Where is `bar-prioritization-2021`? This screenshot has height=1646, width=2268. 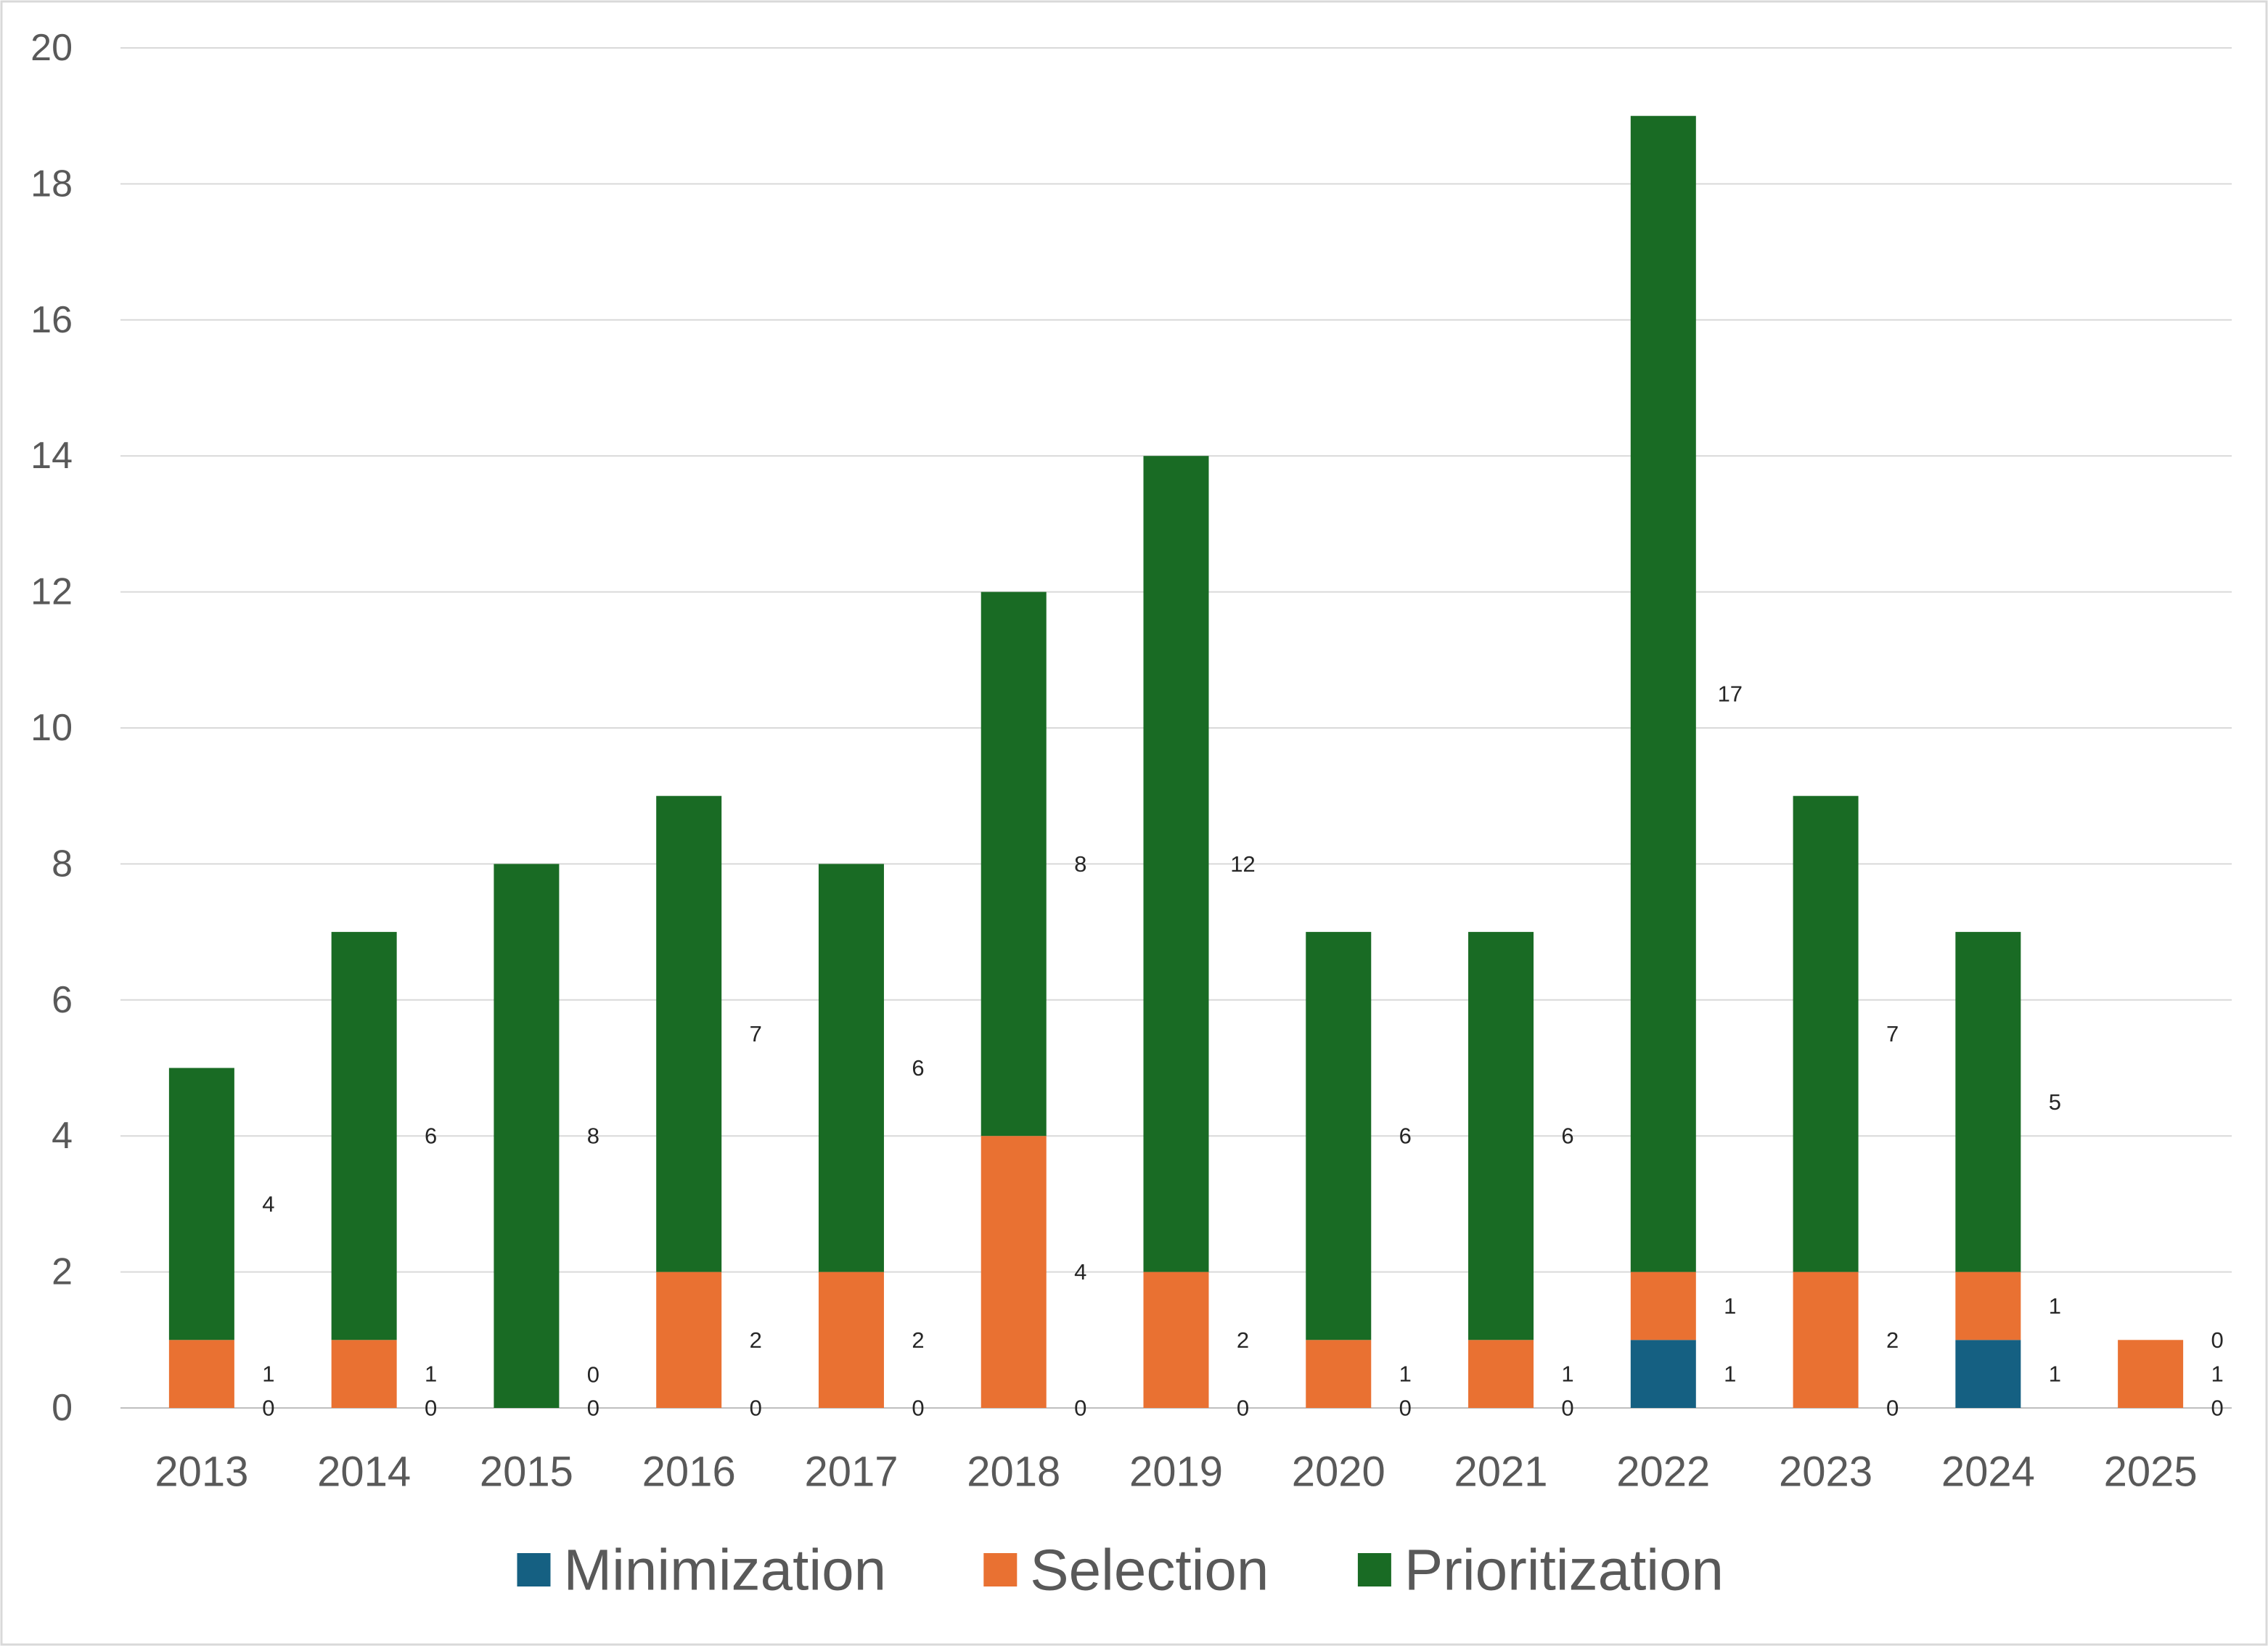 bar-prioritization-2021 is located at coordinates (1501, 1136).